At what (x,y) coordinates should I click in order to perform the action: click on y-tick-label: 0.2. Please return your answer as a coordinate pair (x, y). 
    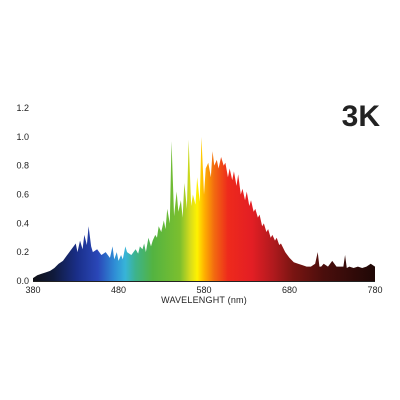
    Looking at the image, I should click on (22, 252).